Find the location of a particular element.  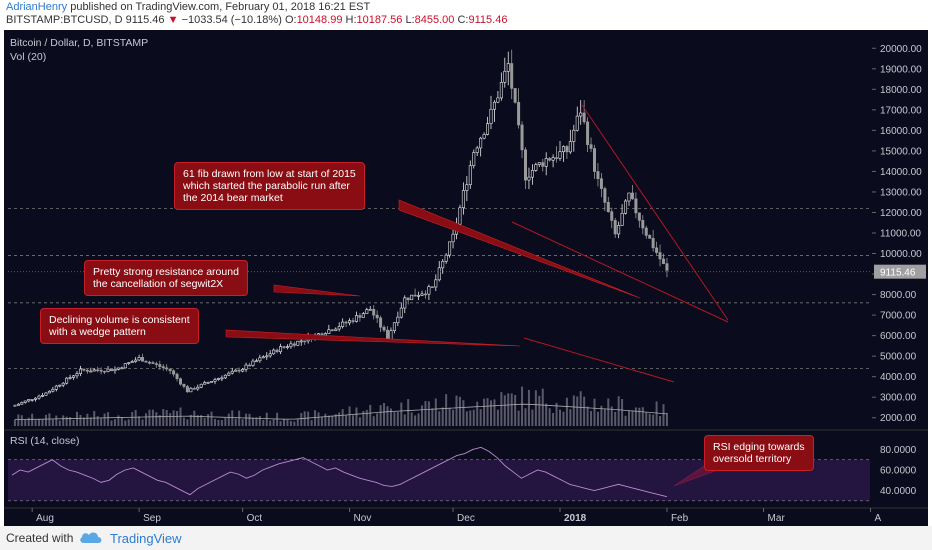

y-tick-label: 14000.00 is located at coordinates (901, 172).